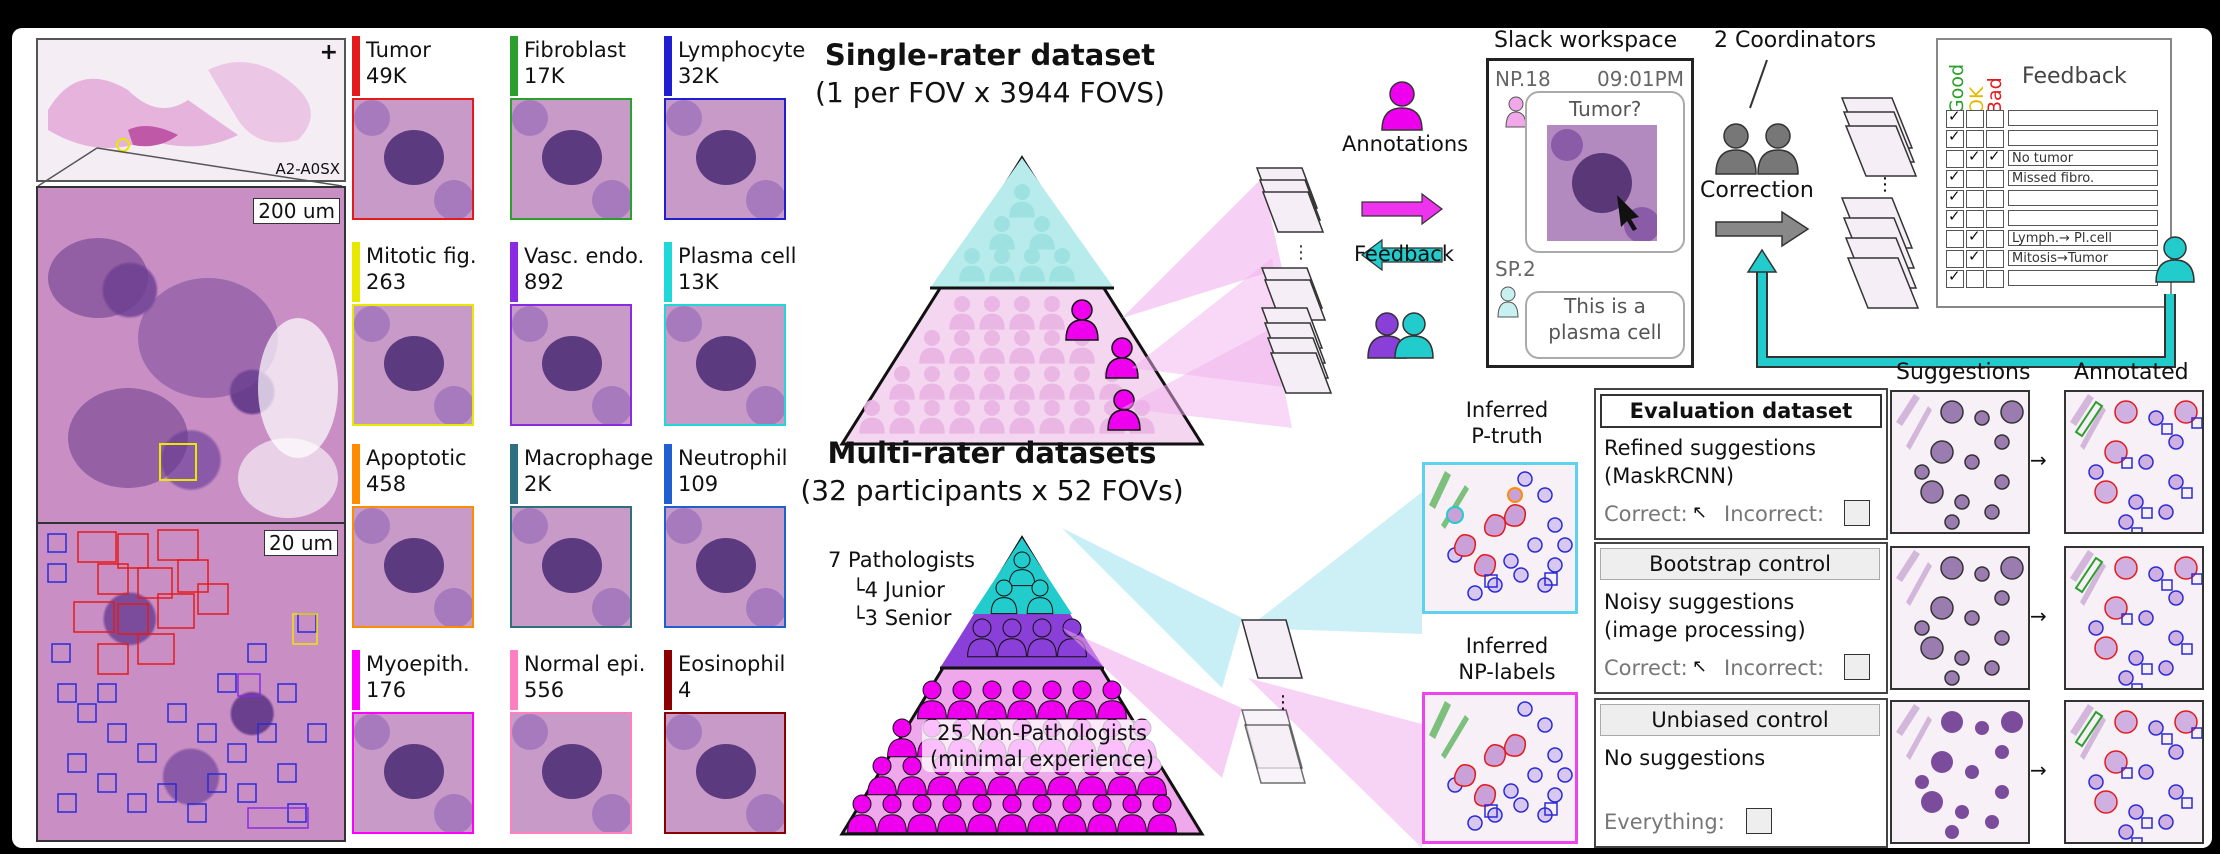 The image size is (2220, 854). Describe the element at coordinates (589, 458) in the screenshot. I see `cell-type-name: Macrophage` at that location.